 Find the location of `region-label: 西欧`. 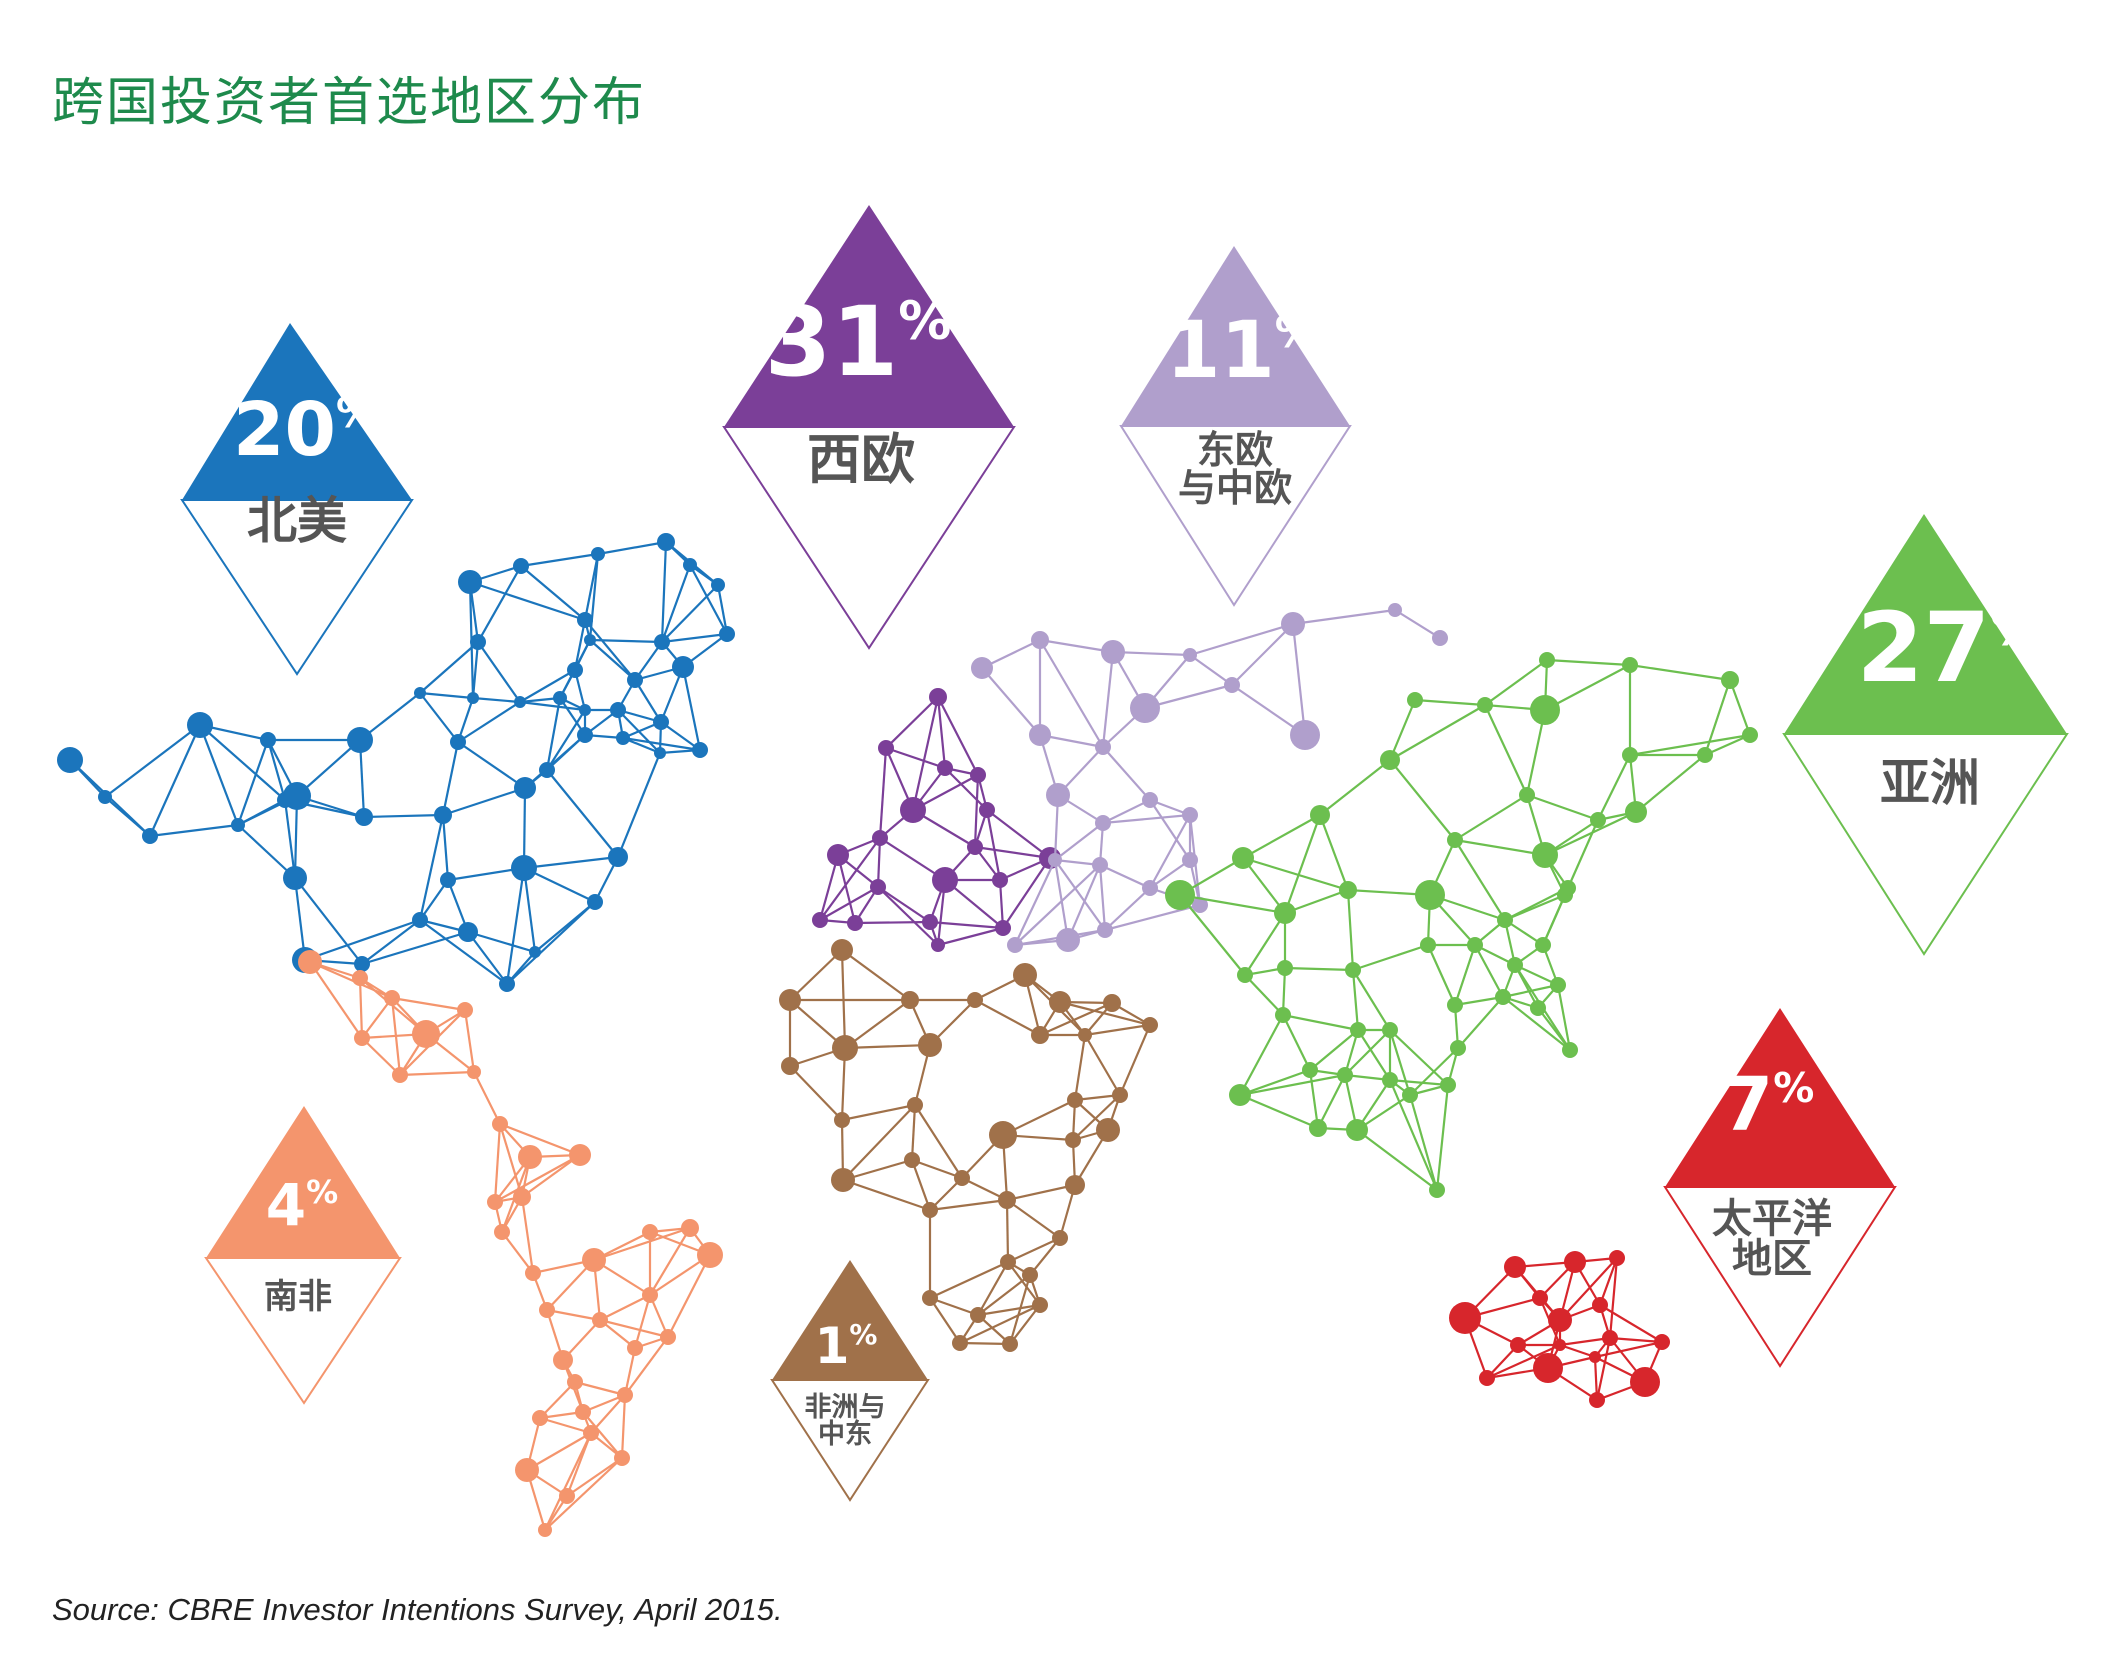

region-label: 西欧 is located at coordinates (861, 459).